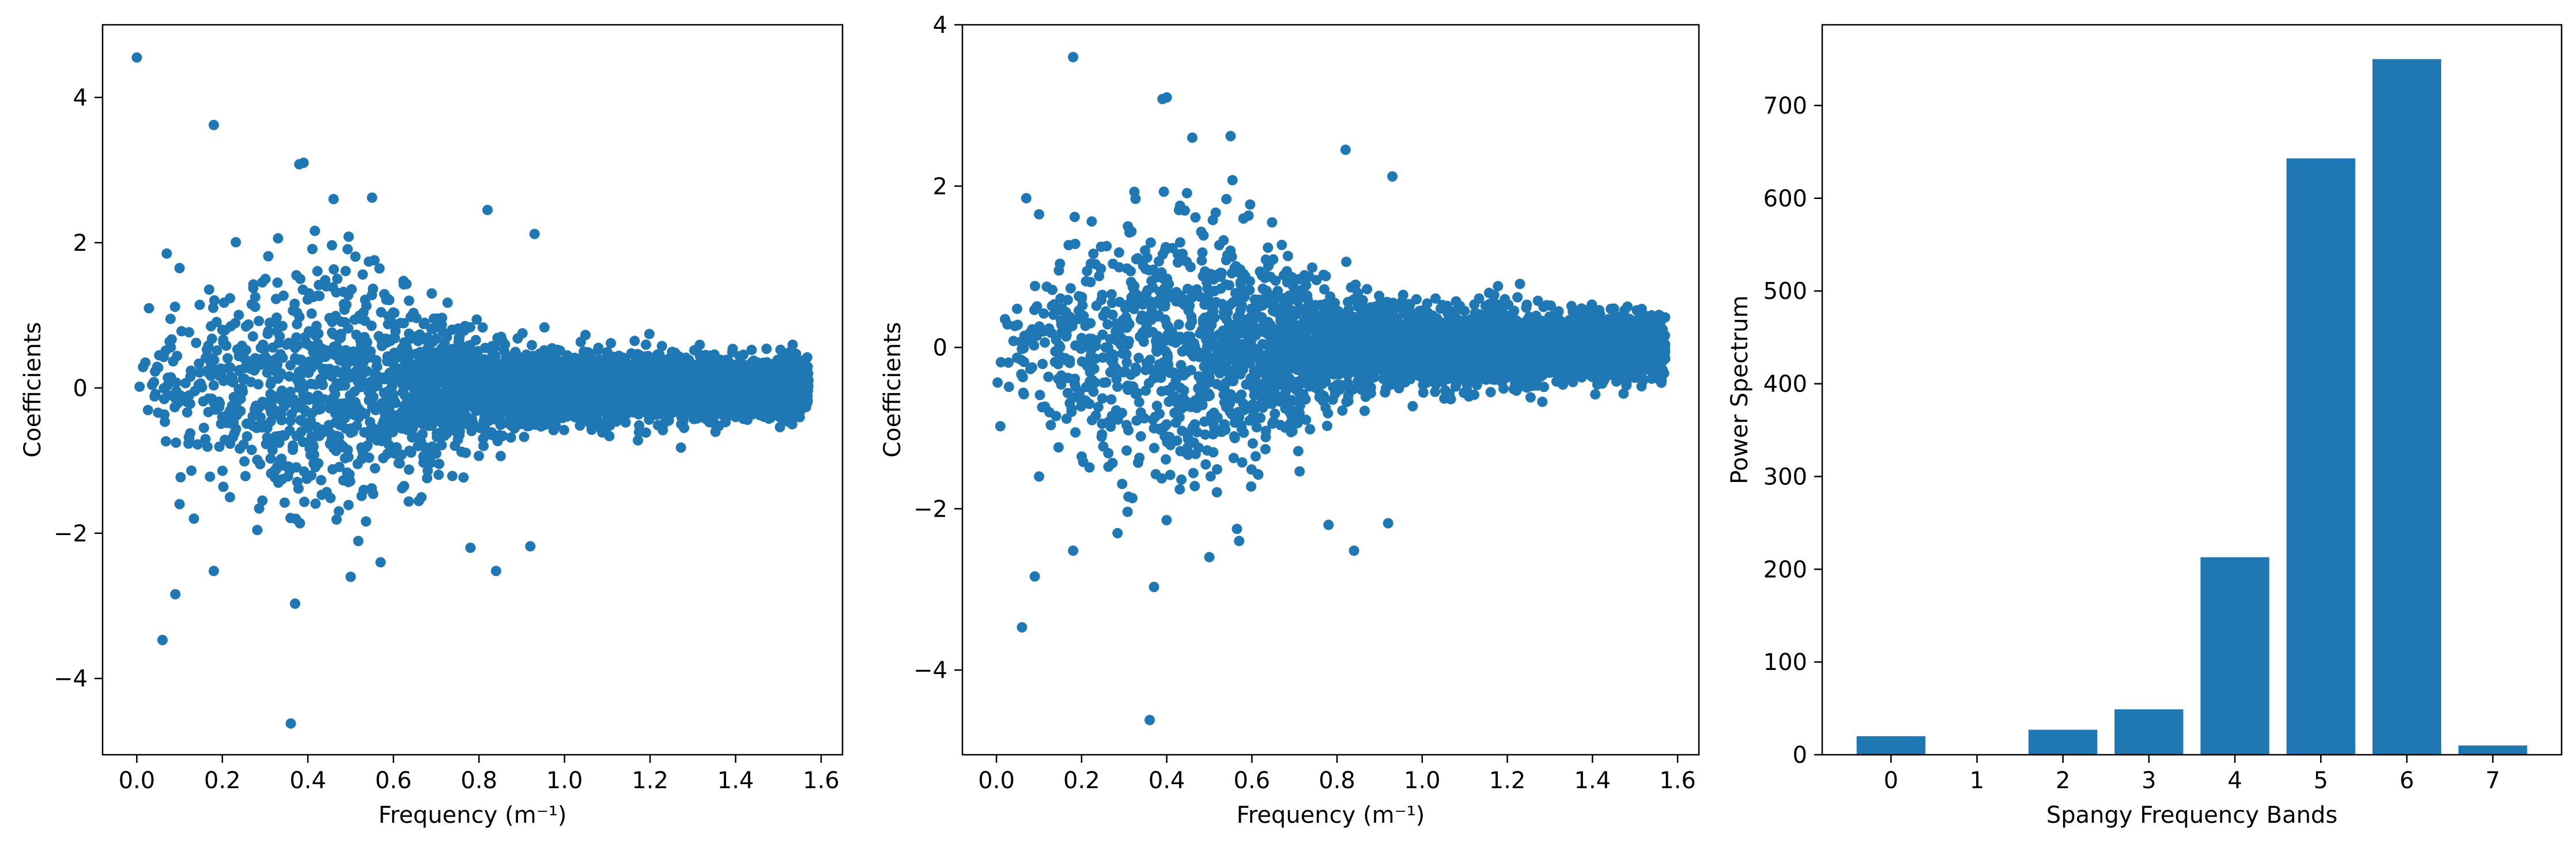  Describe the element at coordinates (307, 780) in the screenshot. I see `x-tick-label: 0.4` at that location.